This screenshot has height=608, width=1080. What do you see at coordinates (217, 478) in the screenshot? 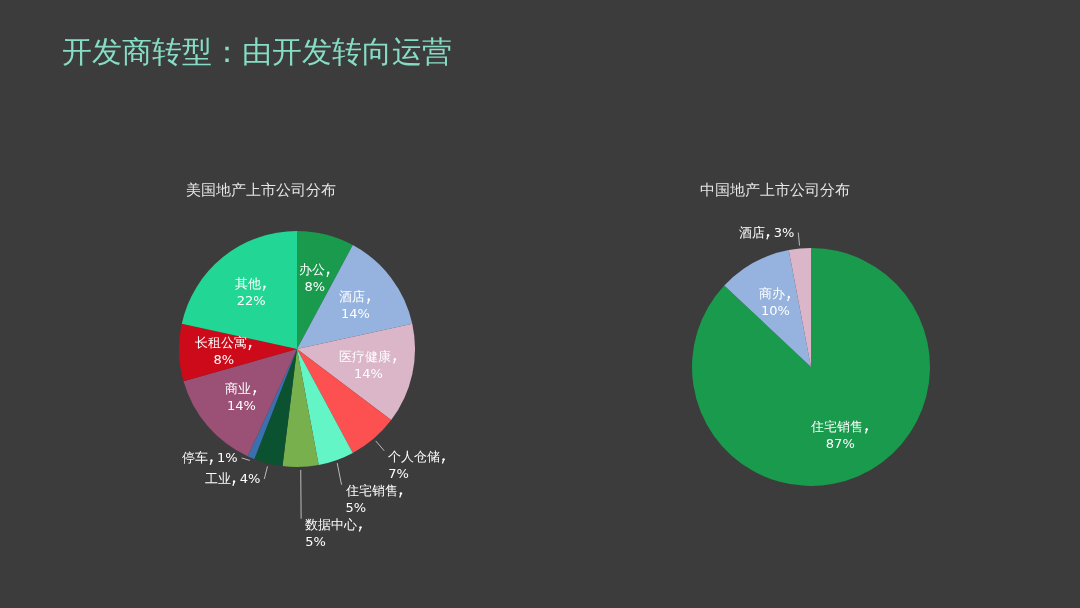
I see `slice-label: 工业` at bounding box center [217, 478].